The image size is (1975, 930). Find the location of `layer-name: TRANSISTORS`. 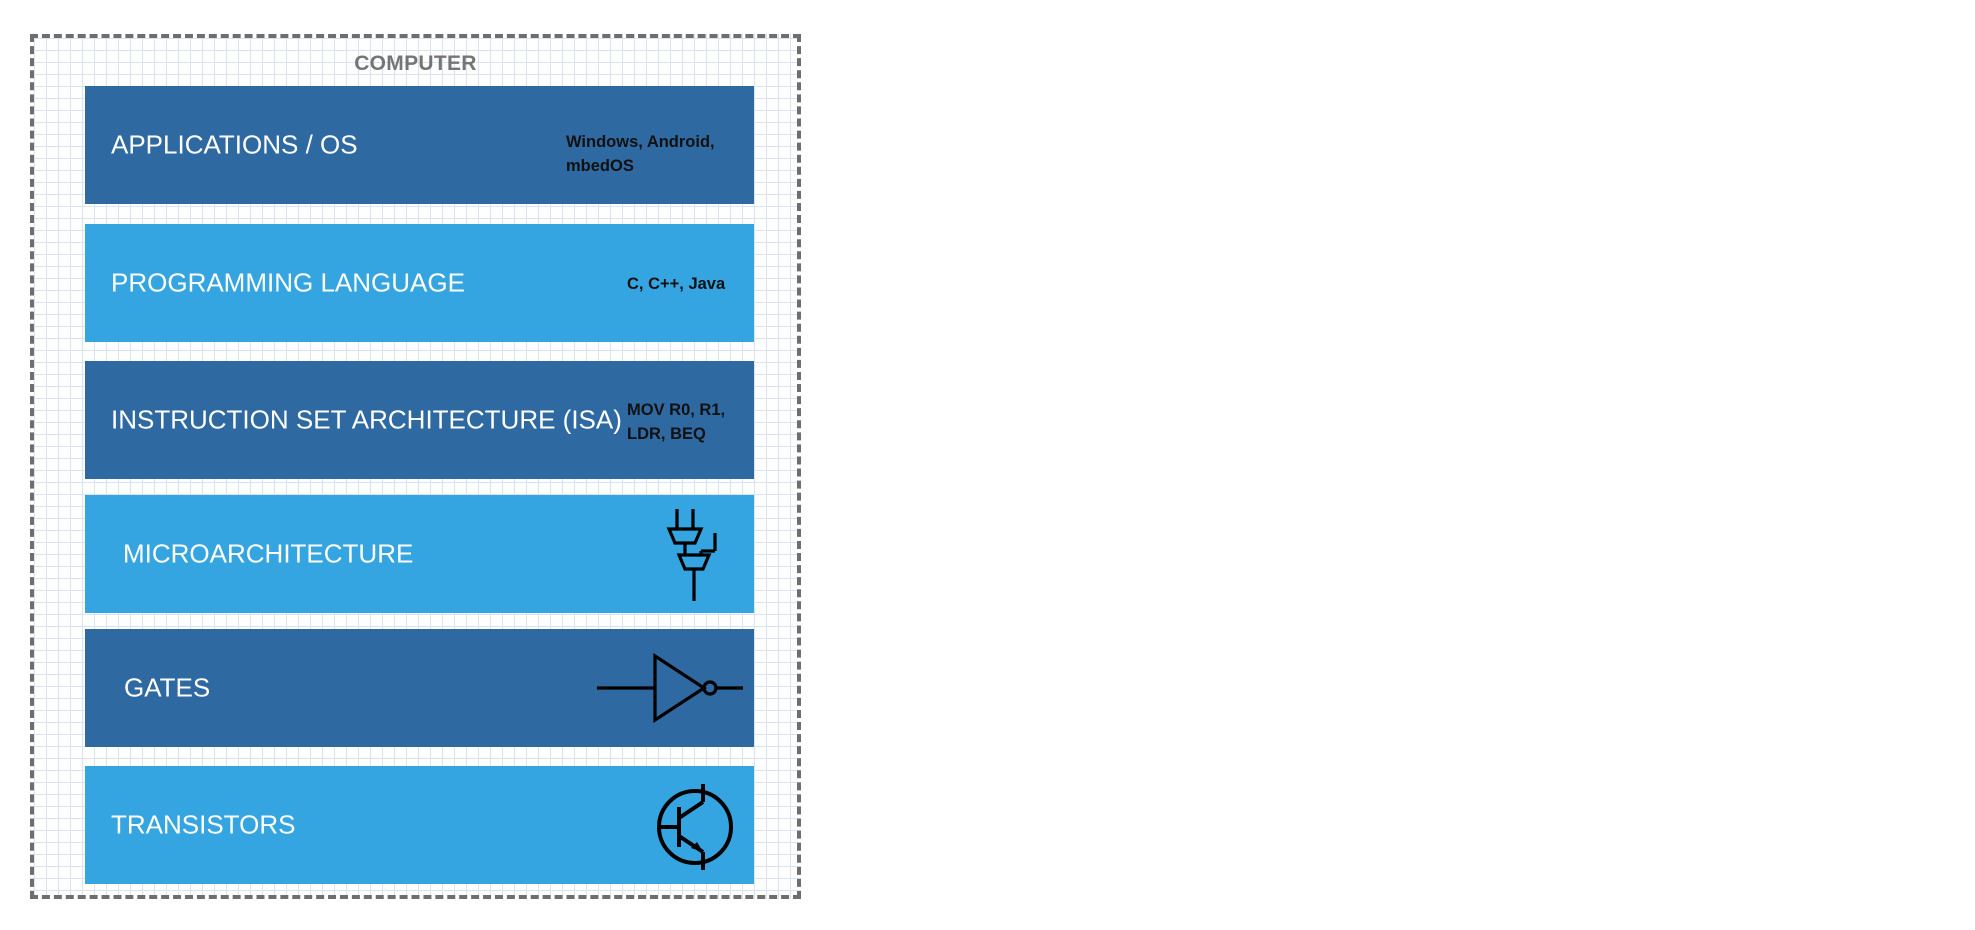

layer-name: TRANSISTORS is located at coordinates (203, 824).